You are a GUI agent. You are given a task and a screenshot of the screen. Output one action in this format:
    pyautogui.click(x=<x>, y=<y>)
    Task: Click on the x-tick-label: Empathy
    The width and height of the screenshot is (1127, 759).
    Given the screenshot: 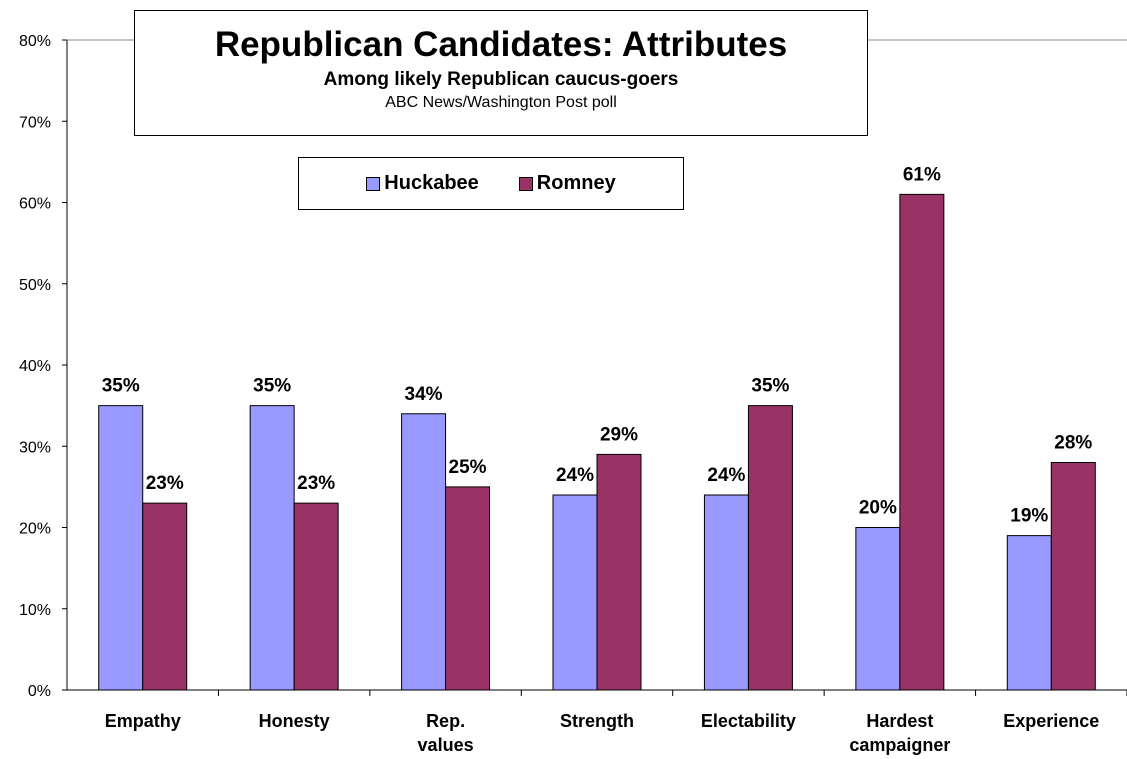 What is the action you would take?
    pyautogui.click(x=143, y=721)
    